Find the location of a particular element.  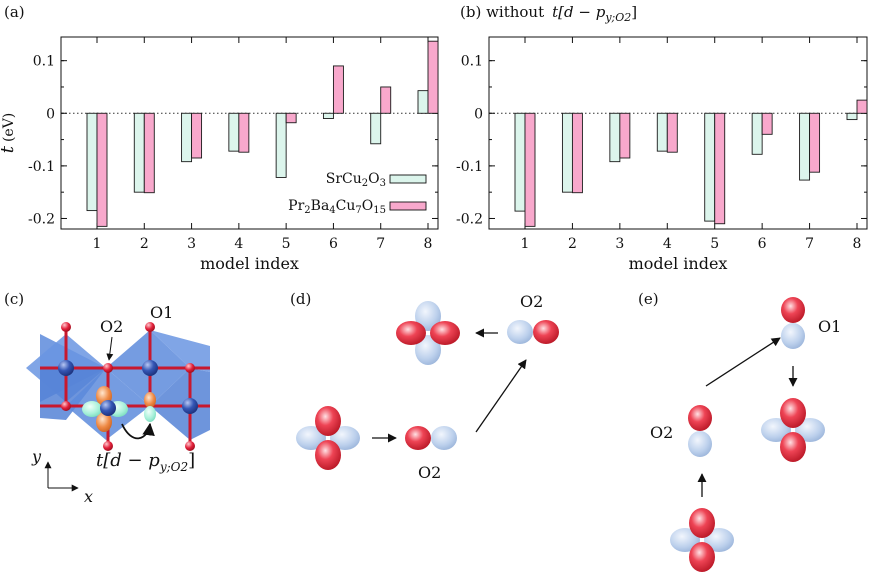

panel-label-c: (c) is located at coordinates (14, 299).